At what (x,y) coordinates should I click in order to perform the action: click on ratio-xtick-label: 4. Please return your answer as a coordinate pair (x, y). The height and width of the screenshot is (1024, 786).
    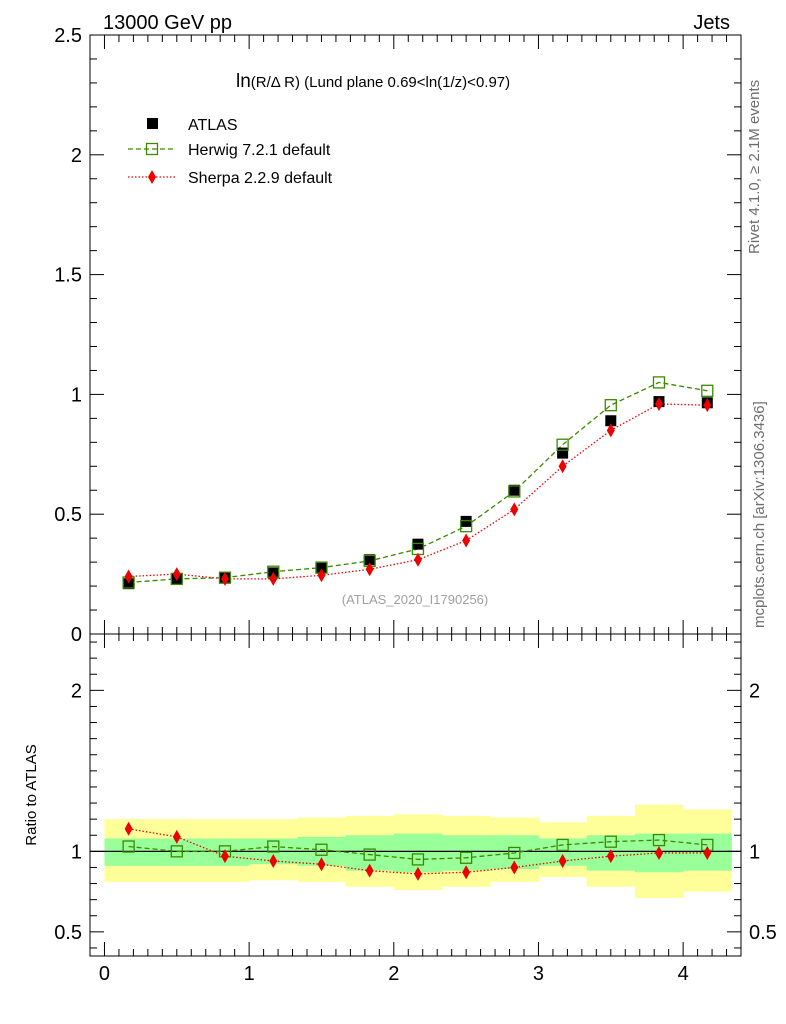
    Looking at the image, I should click on (683, 974).